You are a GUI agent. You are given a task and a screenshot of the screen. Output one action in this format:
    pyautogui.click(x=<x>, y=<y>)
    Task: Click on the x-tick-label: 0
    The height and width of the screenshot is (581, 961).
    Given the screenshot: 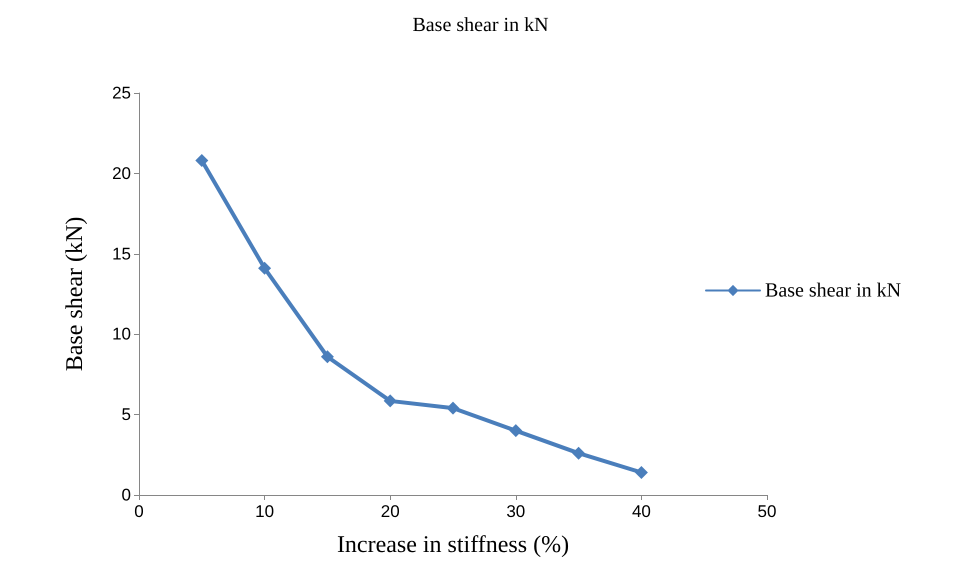 What is the action you would take?
    pyautogui.click(x=139, y=511)
    